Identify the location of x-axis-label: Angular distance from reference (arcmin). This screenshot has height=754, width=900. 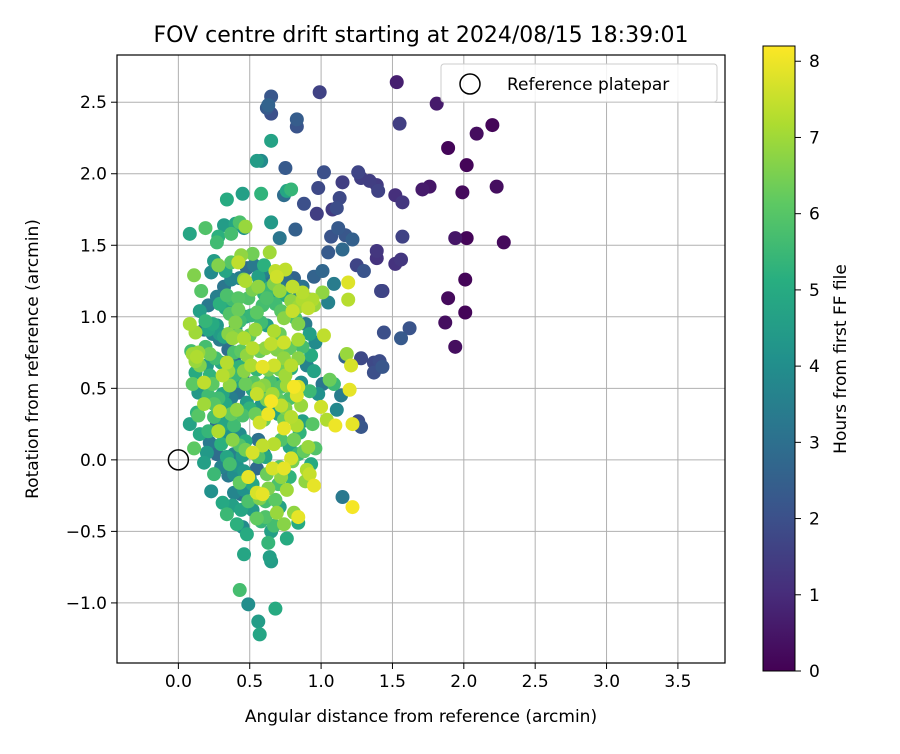
(421, 717).